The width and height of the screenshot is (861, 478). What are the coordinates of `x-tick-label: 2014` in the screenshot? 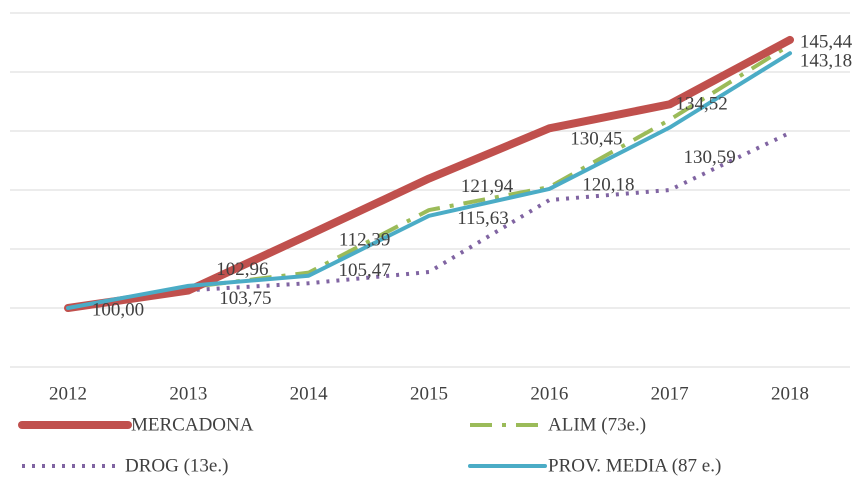 It's located at (309, 393).